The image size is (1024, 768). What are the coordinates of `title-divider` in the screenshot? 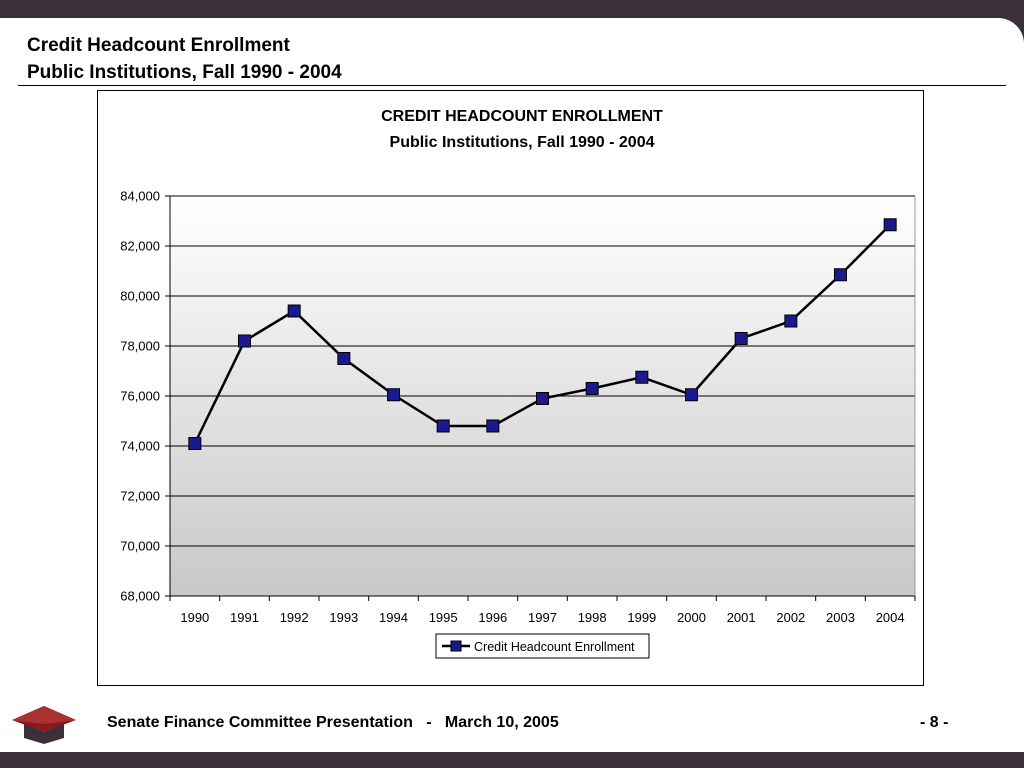 It's located at (512, 85).